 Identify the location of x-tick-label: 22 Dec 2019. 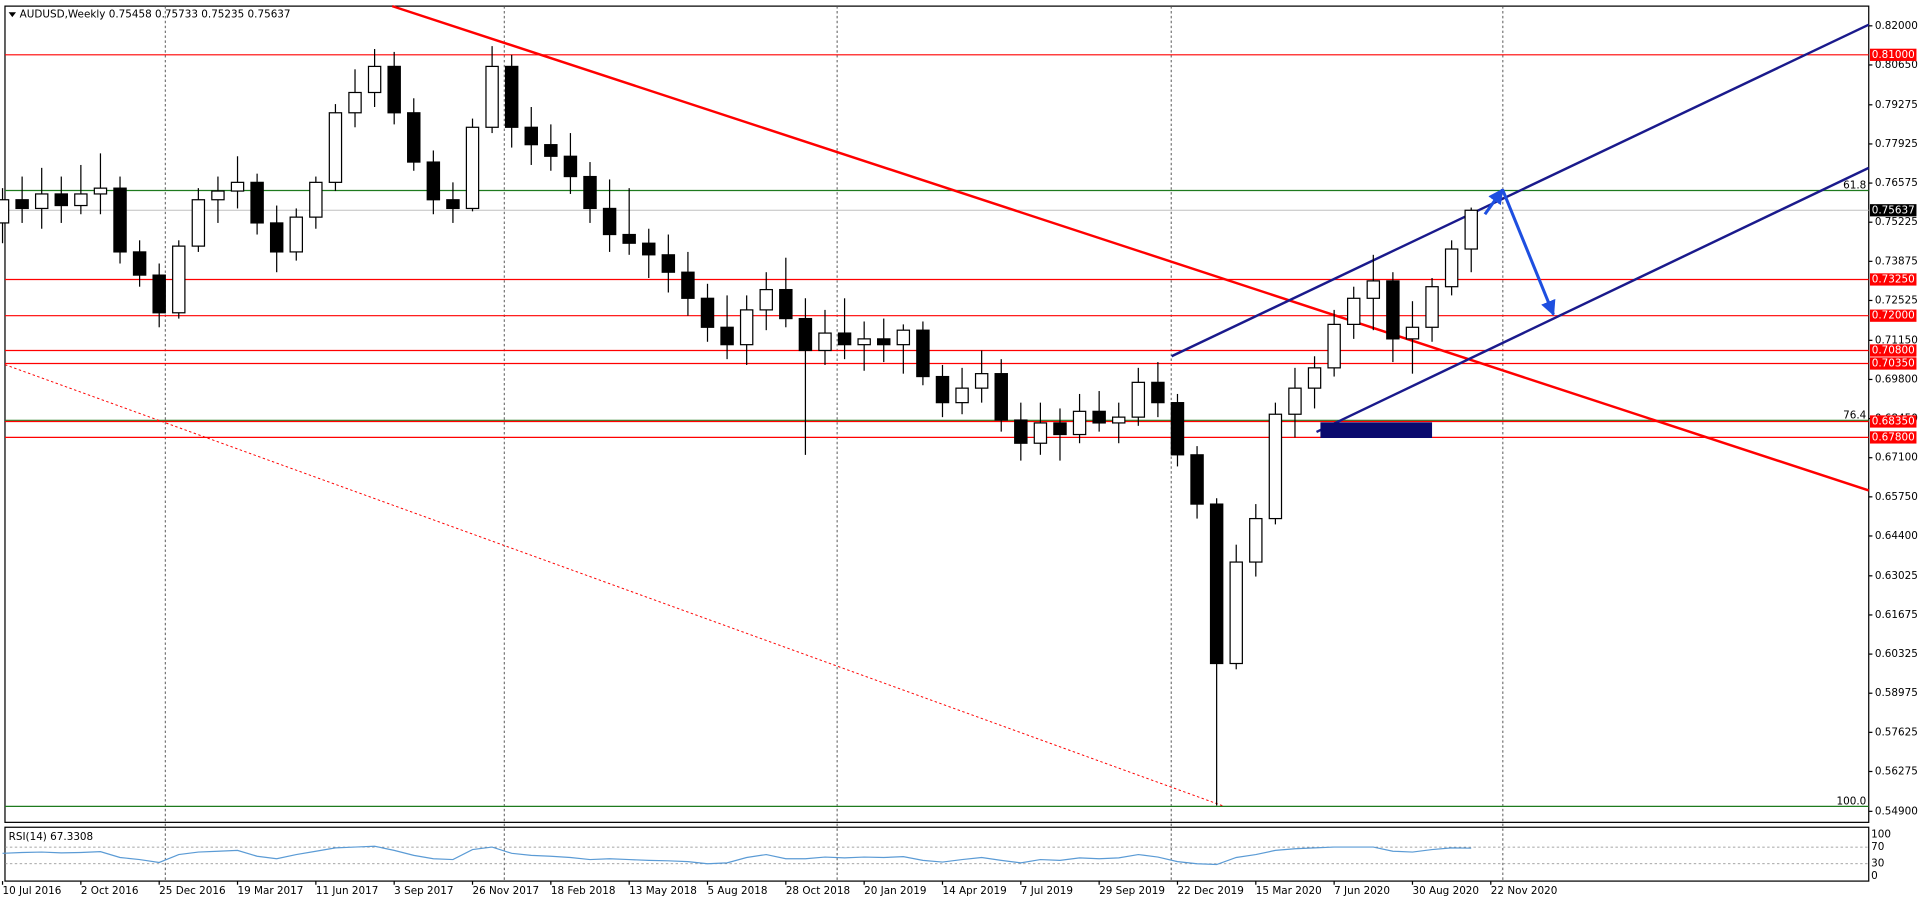
(1210, 891).